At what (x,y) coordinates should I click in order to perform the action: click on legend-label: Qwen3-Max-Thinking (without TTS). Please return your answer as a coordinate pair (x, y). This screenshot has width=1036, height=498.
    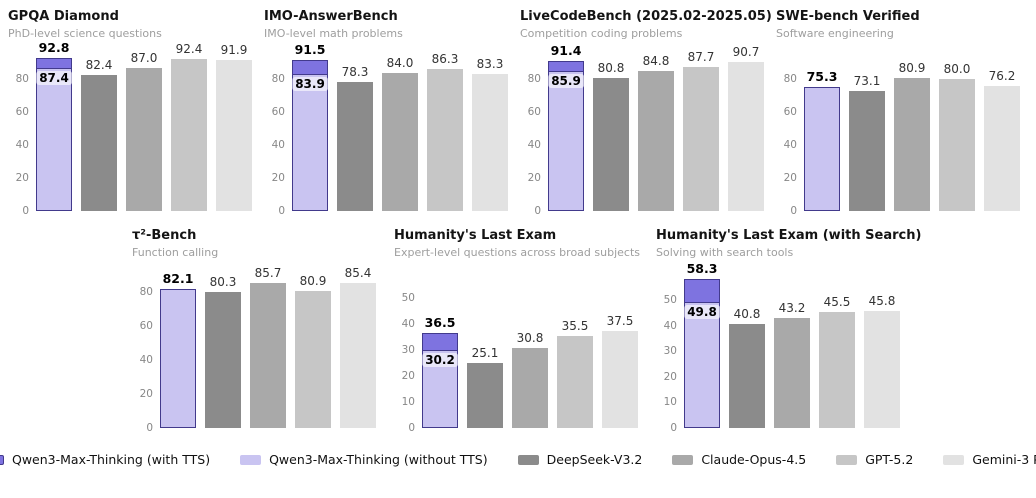
    Looking at the image, I should click on (378, 459).